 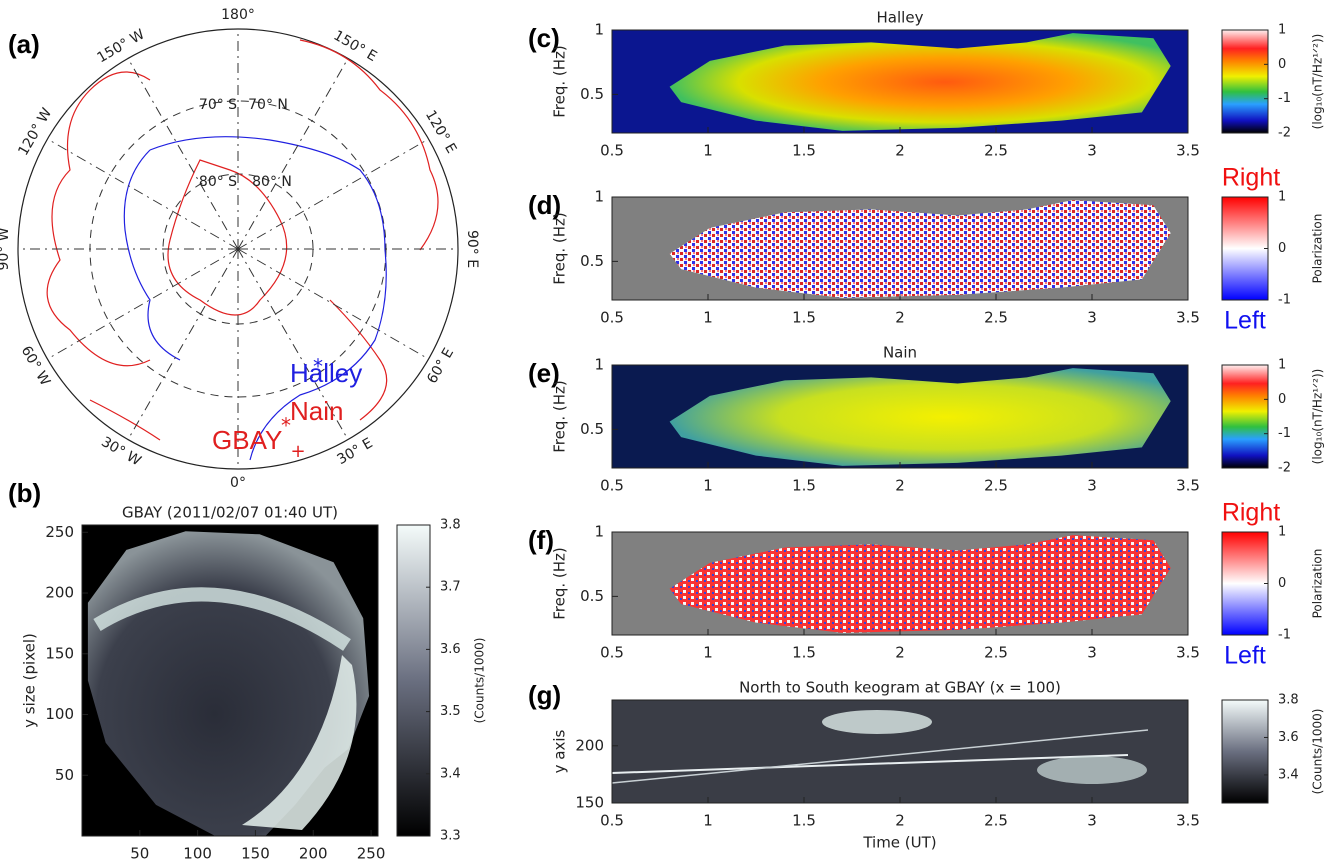 I want to click on colorbar-tick-label: 3.5, so click(x=450, y=711).